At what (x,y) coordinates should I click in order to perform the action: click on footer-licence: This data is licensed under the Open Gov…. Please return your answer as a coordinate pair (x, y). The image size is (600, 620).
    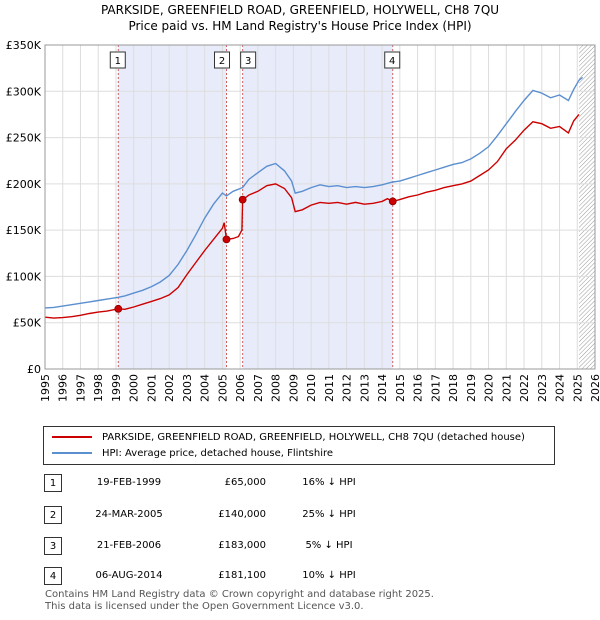
    Looking at the image, I should click on (204, 606).